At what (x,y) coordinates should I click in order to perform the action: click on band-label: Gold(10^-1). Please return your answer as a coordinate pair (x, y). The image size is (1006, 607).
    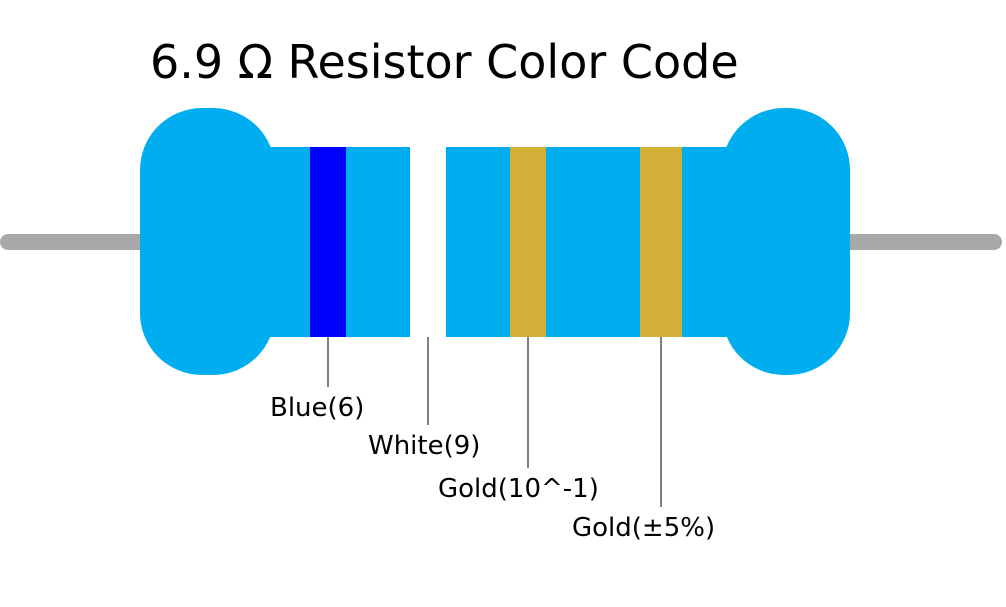
    Looking at the image, I should click on (518, 489).